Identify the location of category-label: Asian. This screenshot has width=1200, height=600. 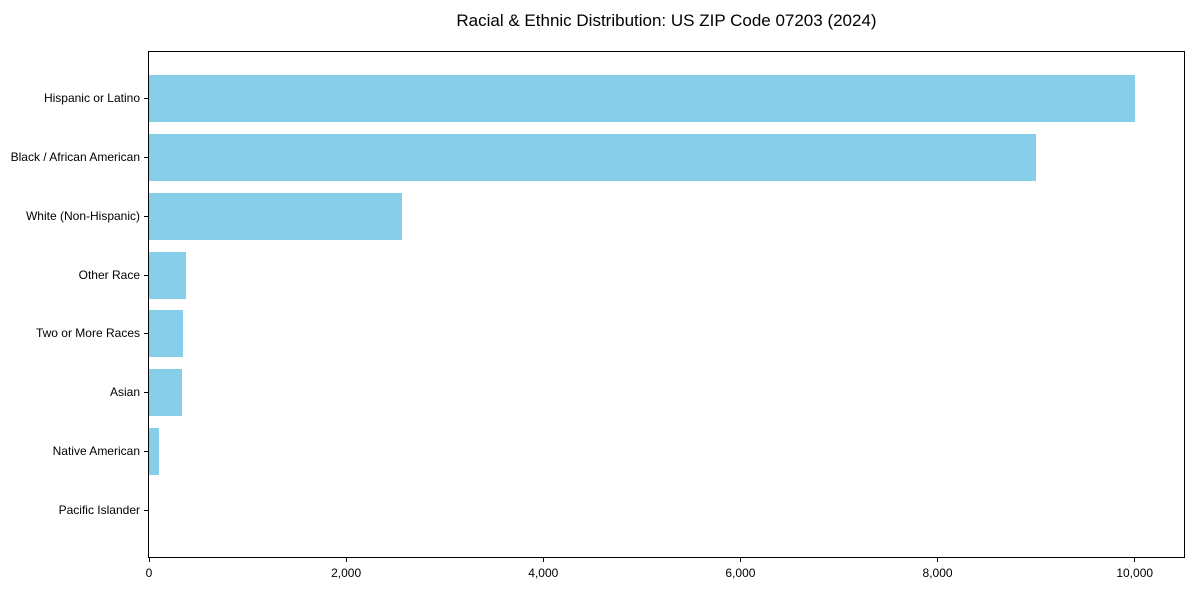
(124, 392).